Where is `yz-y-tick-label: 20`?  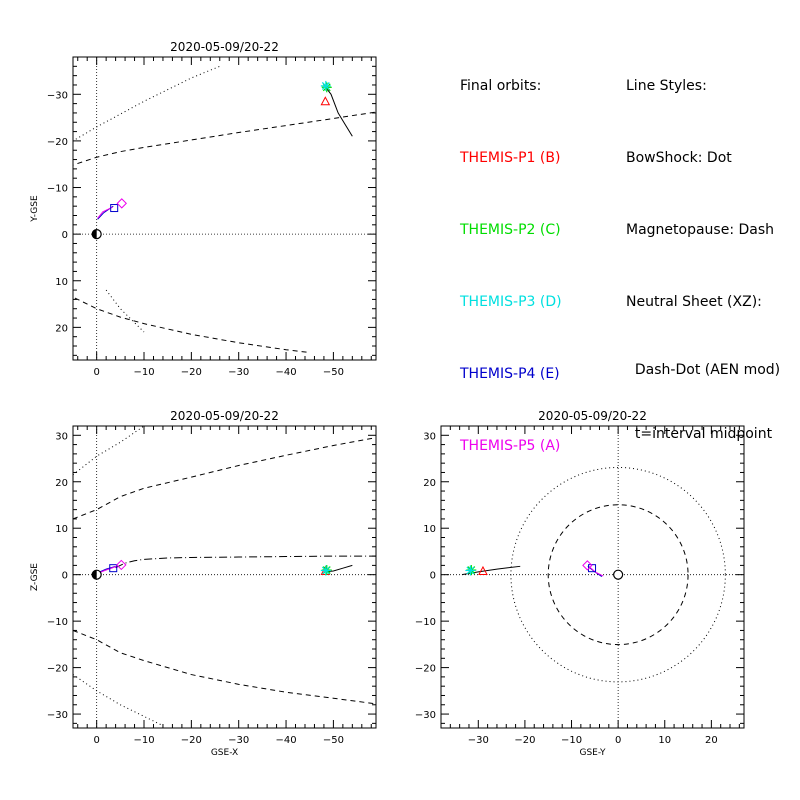
yz-y-tick-label: 20 is located at coordinates (429, 483).